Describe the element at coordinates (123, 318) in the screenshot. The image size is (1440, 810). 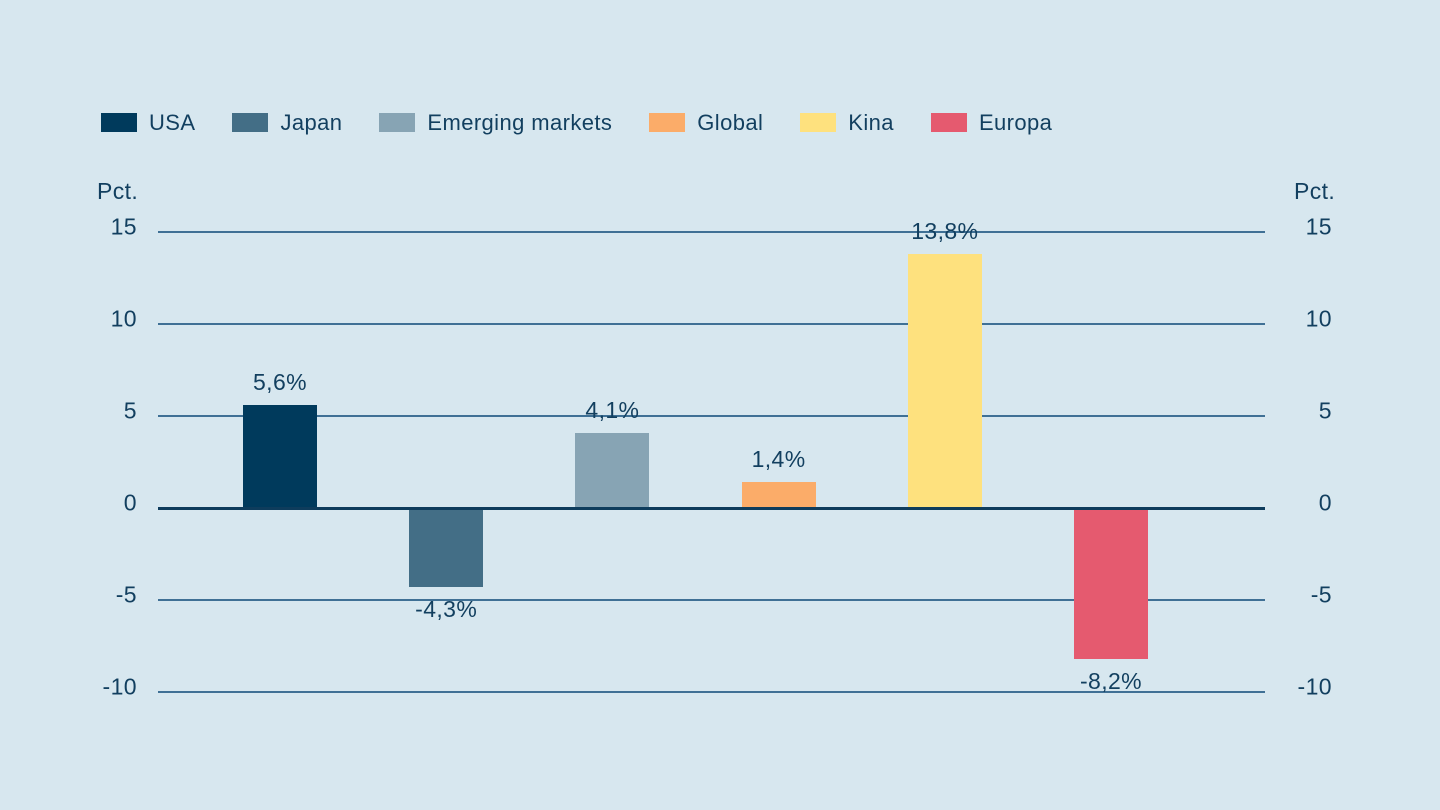
I see `left-axis-tick: 10` at that location.